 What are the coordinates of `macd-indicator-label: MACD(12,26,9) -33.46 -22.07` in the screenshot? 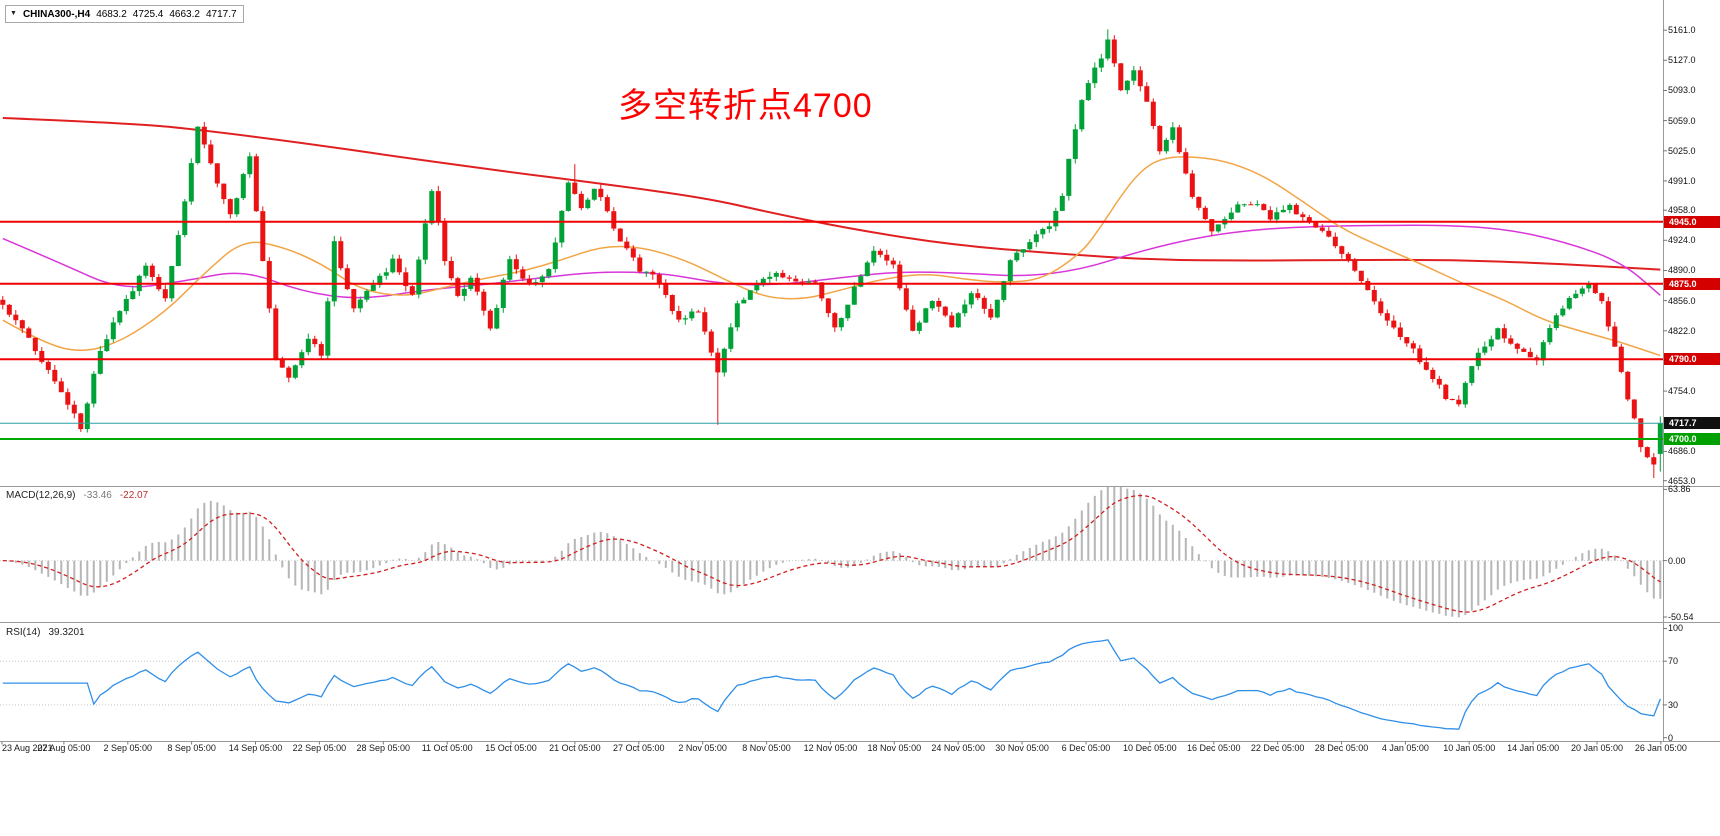 It's located at (77, 495).